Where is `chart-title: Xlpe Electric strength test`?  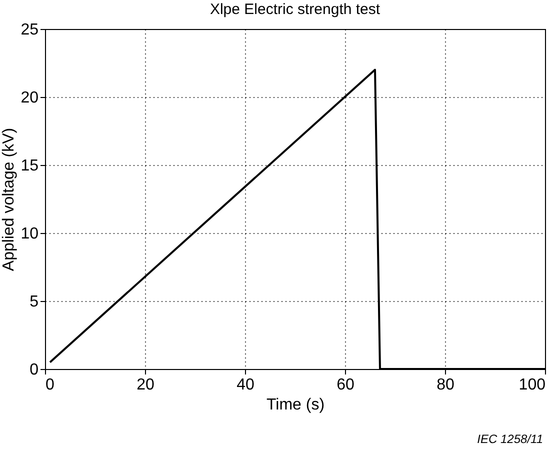
chart-title: Xlpe Electric strength test is located at coordinates (295, 9).